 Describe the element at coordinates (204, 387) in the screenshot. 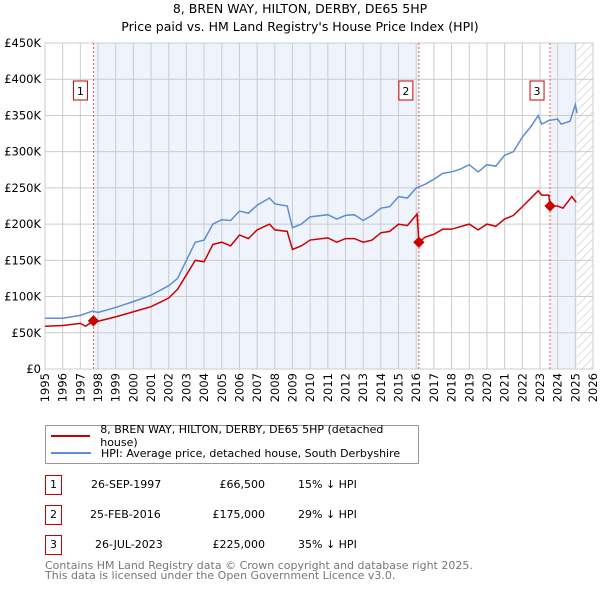

I see `x-tick-label: 2004` at that location.